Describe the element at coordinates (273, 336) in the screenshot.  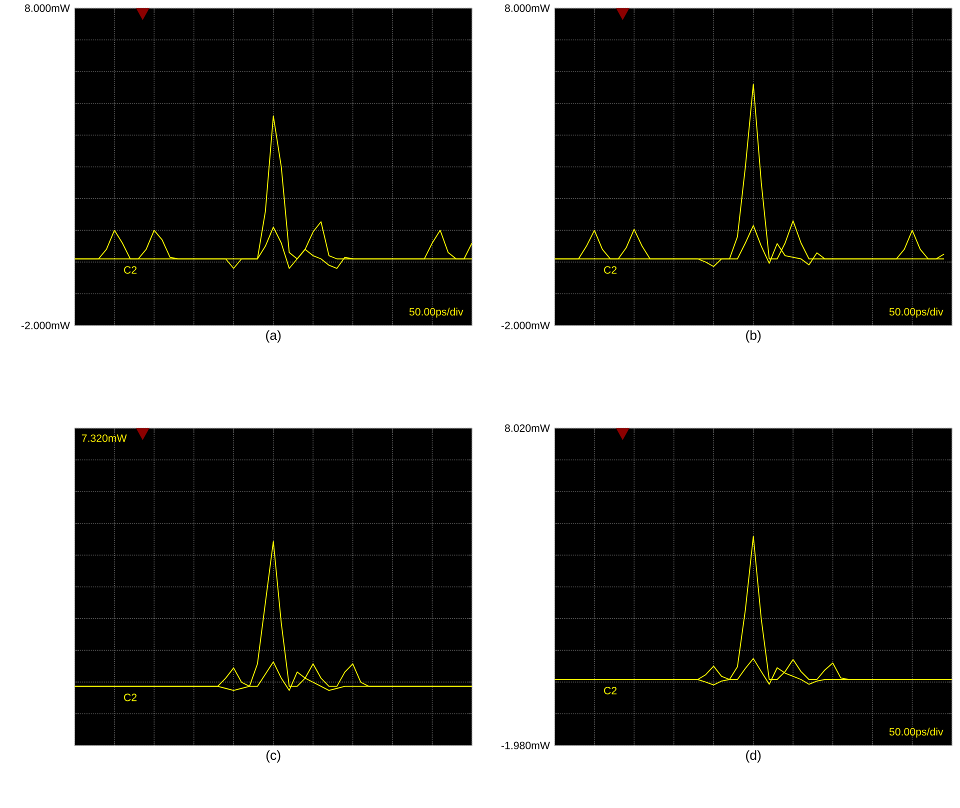
I see `text: (a)` at that location.